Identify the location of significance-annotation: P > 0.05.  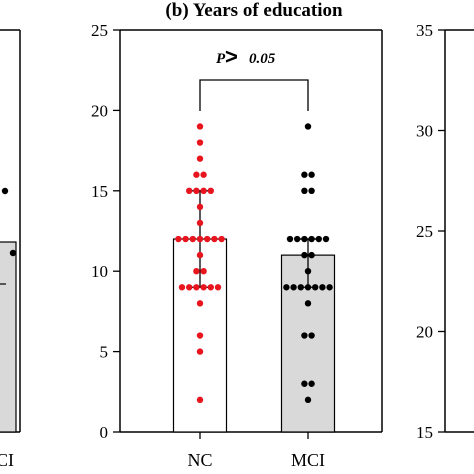
(254, 77).